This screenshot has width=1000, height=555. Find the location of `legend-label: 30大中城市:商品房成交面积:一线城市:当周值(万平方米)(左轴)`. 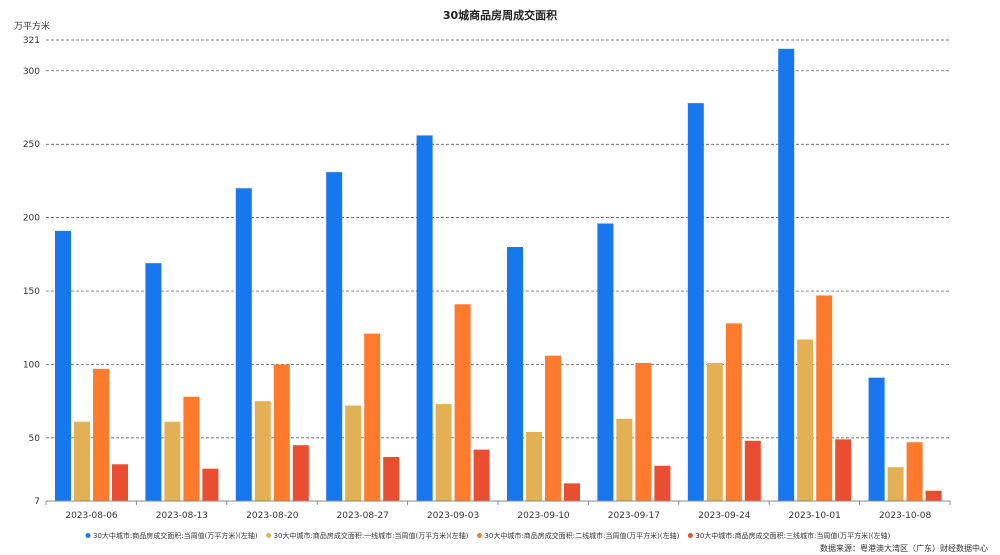

legend-label: 30大中城市:商品房成交面积:一线城市:当周值(万平方米)(左轴) is located at coordinates (371, 535).